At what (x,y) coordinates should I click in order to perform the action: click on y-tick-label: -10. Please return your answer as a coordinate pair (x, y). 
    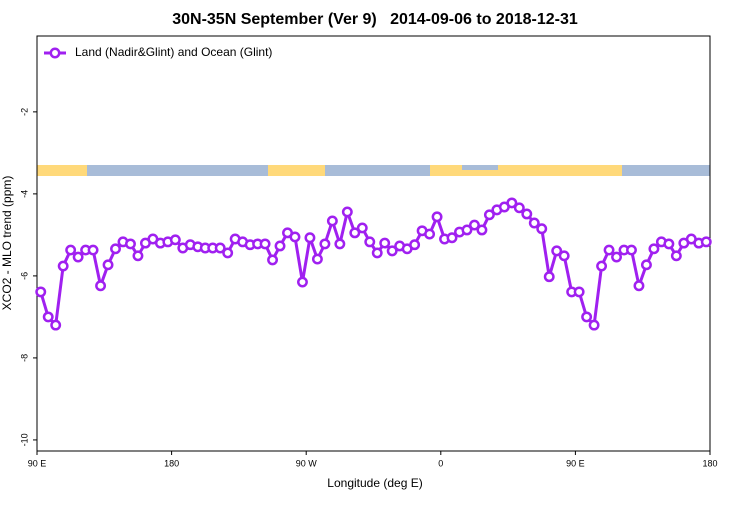
    Looking at the image, I should click on (24, 439).